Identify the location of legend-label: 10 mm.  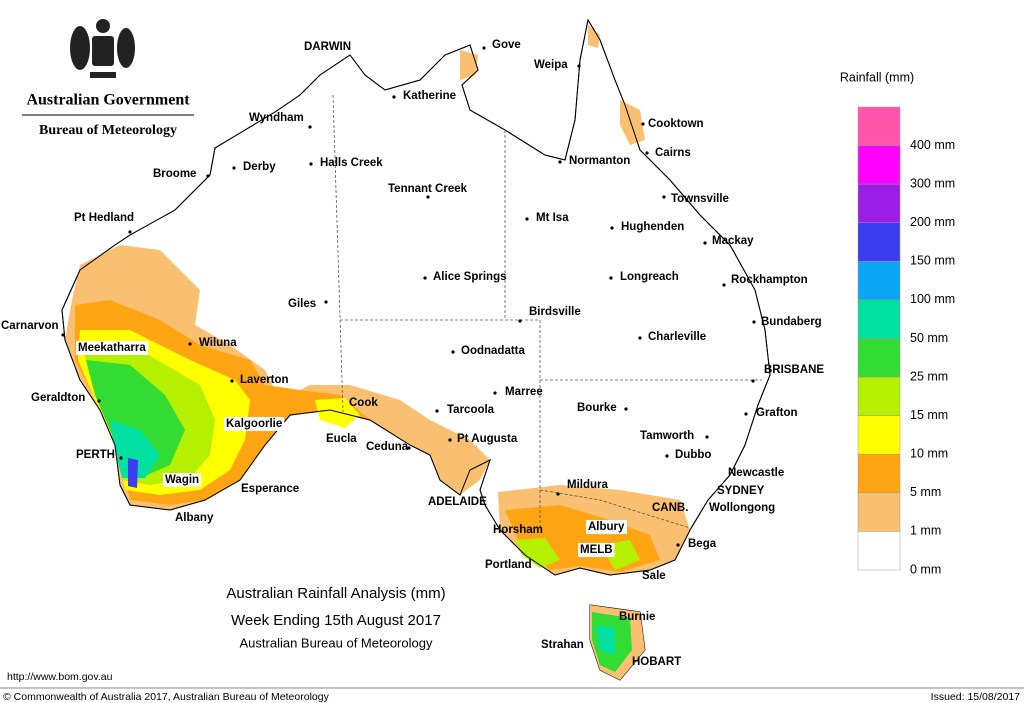
(929, 454).